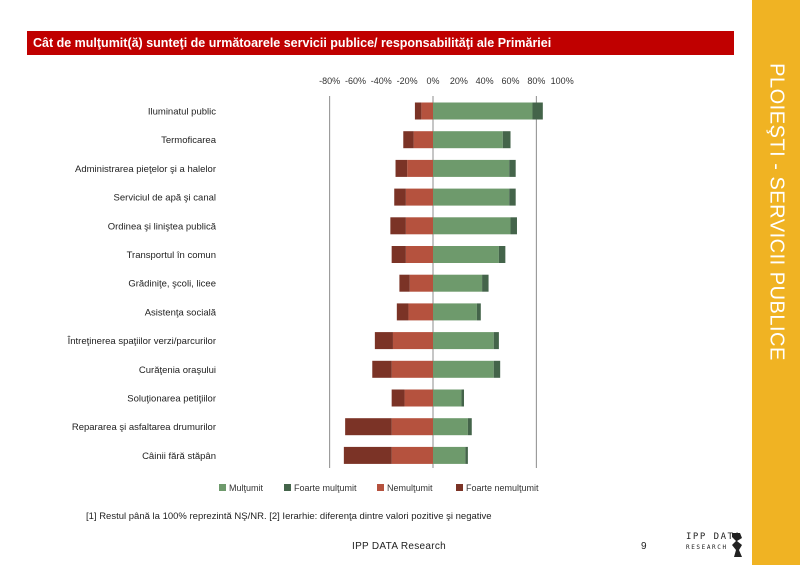  Describe the element at coordinates (407, 81) in the screenshot. I see `x-tick-label: -20%` at that location.